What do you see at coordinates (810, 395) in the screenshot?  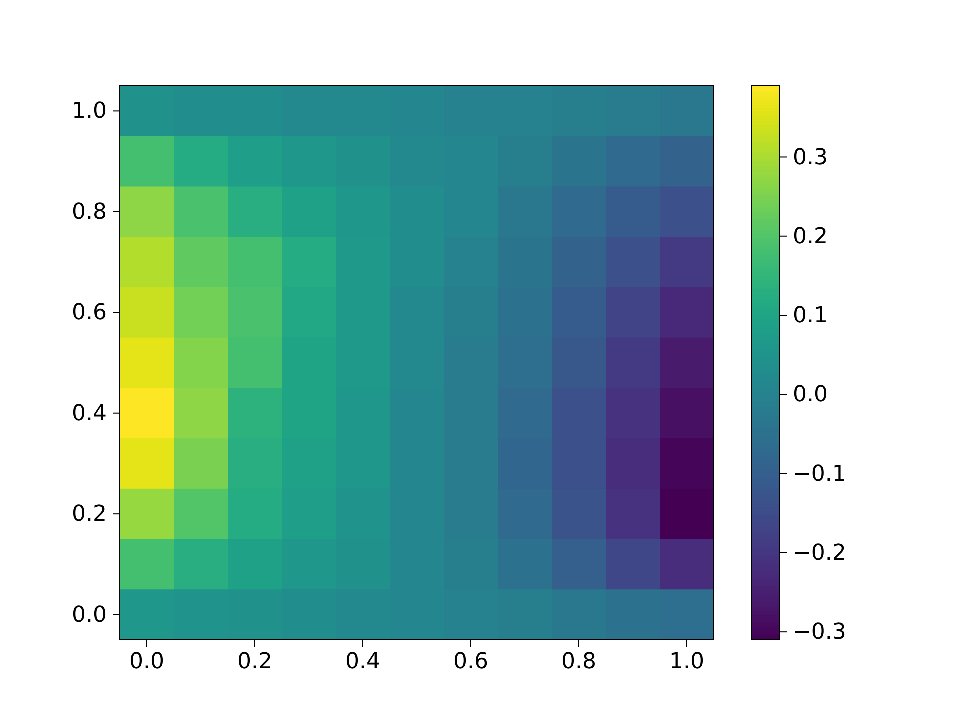 I see `color-bar-label: 0.0` at bounding box center [810, 395].